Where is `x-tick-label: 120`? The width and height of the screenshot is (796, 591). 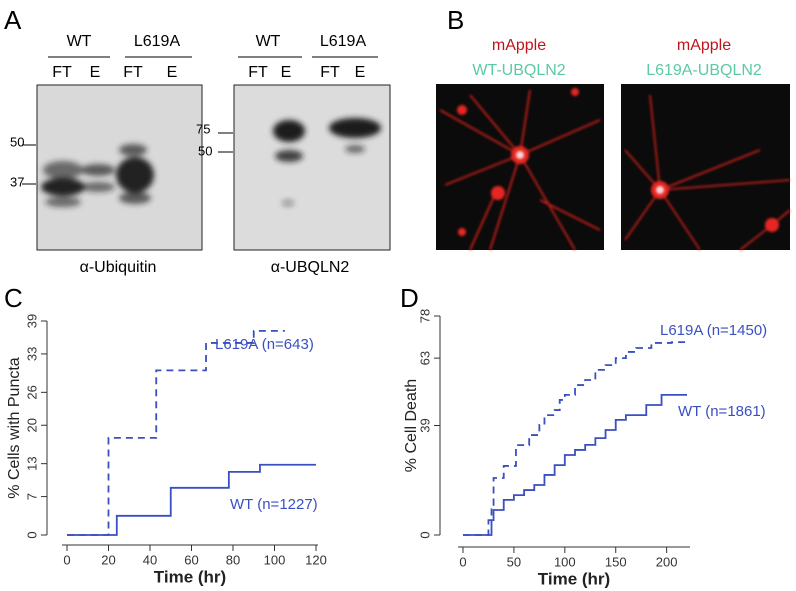 x-tick-label: 120 is located at coordinates (316, 559).